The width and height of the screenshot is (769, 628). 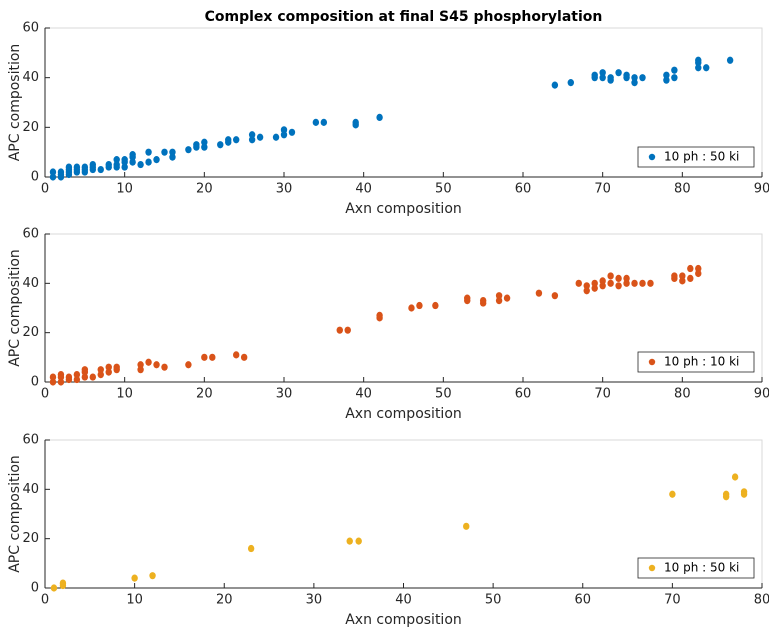 I want to click on x-tick-label: 40, so click(x=403, y=600).